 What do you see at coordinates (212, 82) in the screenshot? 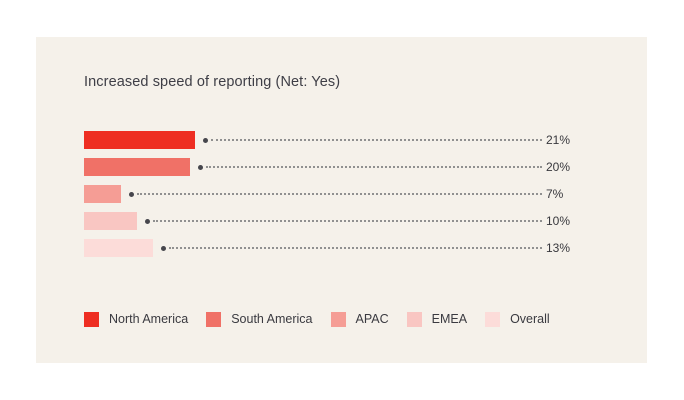
I see `chart-title: Increased speed of reporting (Net: Yes)` at bounding box center [212, 82].